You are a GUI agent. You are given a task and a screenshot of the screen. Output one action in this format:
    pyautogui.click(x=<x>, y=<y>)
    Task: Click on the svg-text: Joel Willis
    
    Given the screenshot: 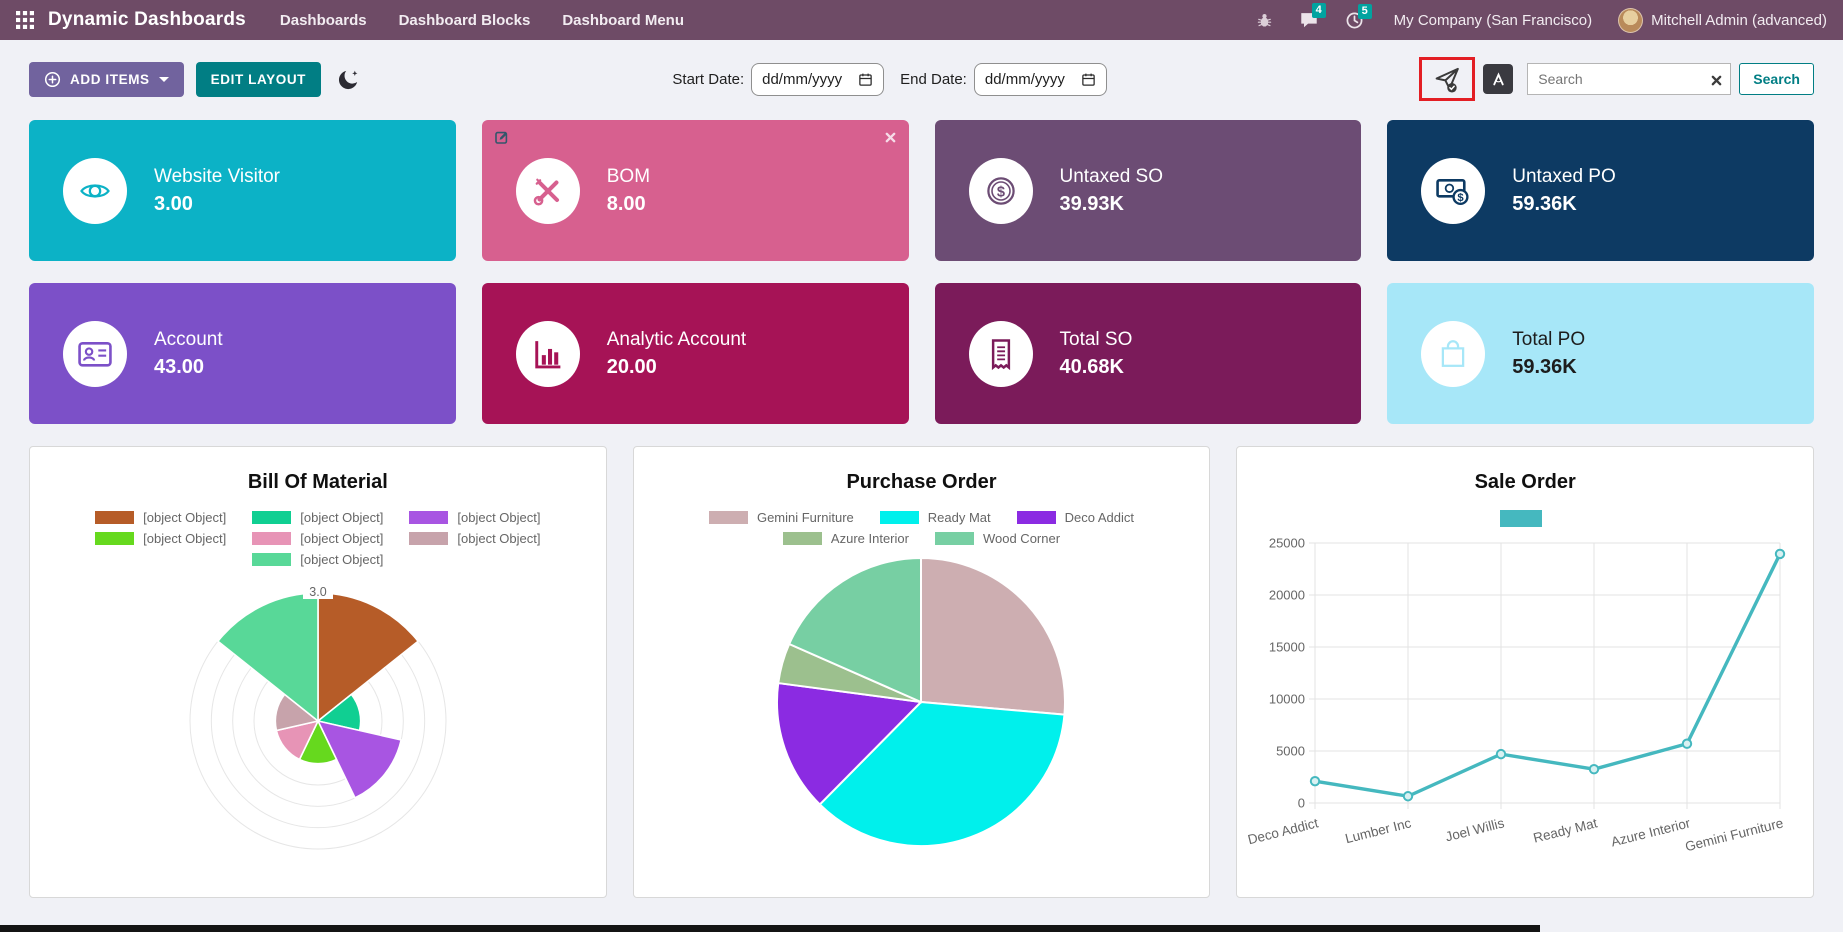 What is the action you would take?
    pyautogui.click(x=1475, y=829)
    